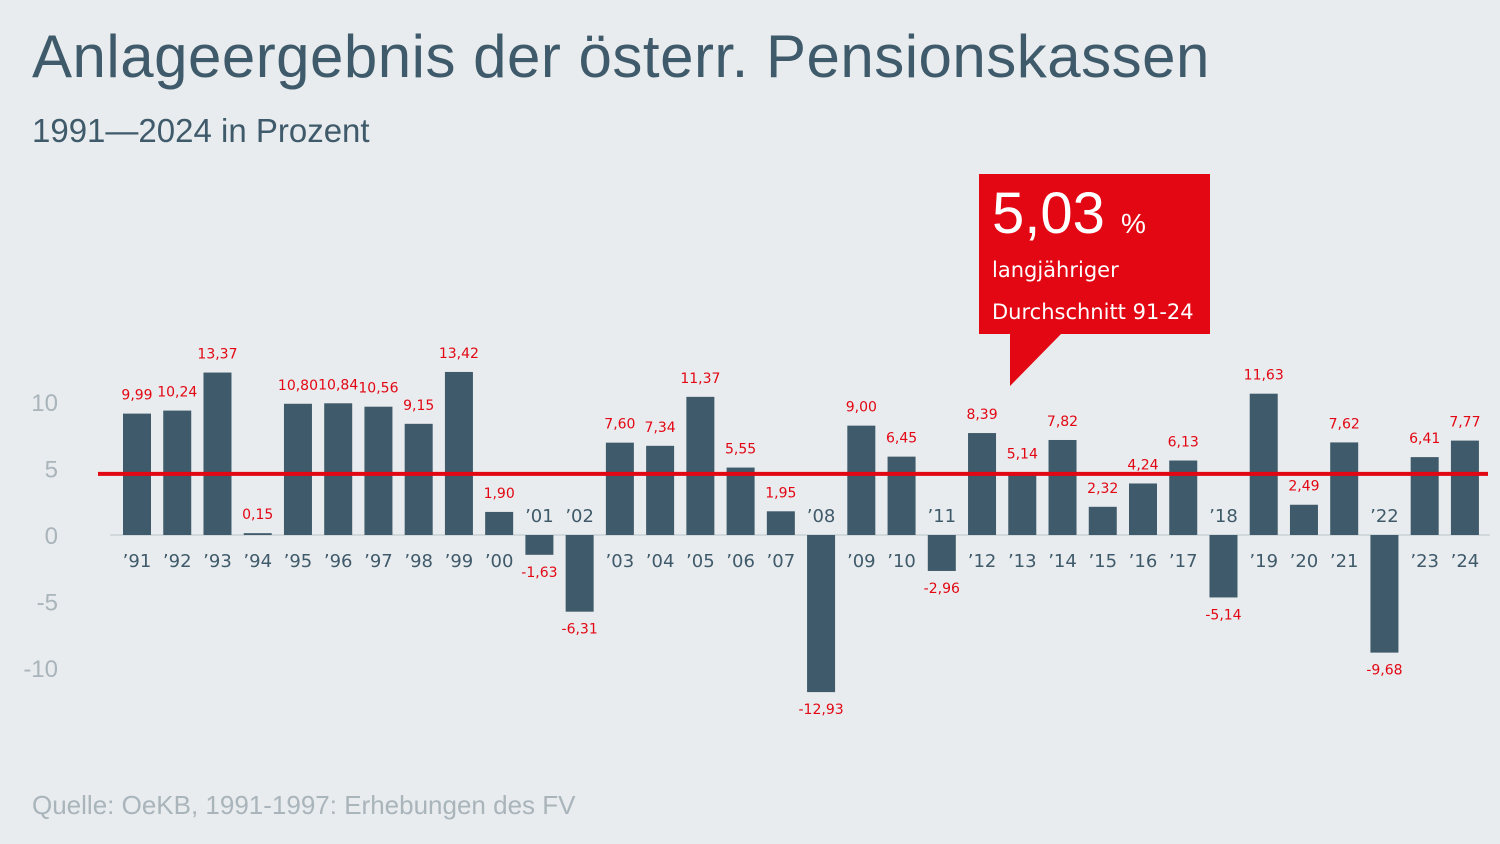 This screenshot has height=844, width=1500. What do you see at coordinates (660, 561) in the screenshot?
I see `x-tick-label: ’04` at bounding box center [660, 561].